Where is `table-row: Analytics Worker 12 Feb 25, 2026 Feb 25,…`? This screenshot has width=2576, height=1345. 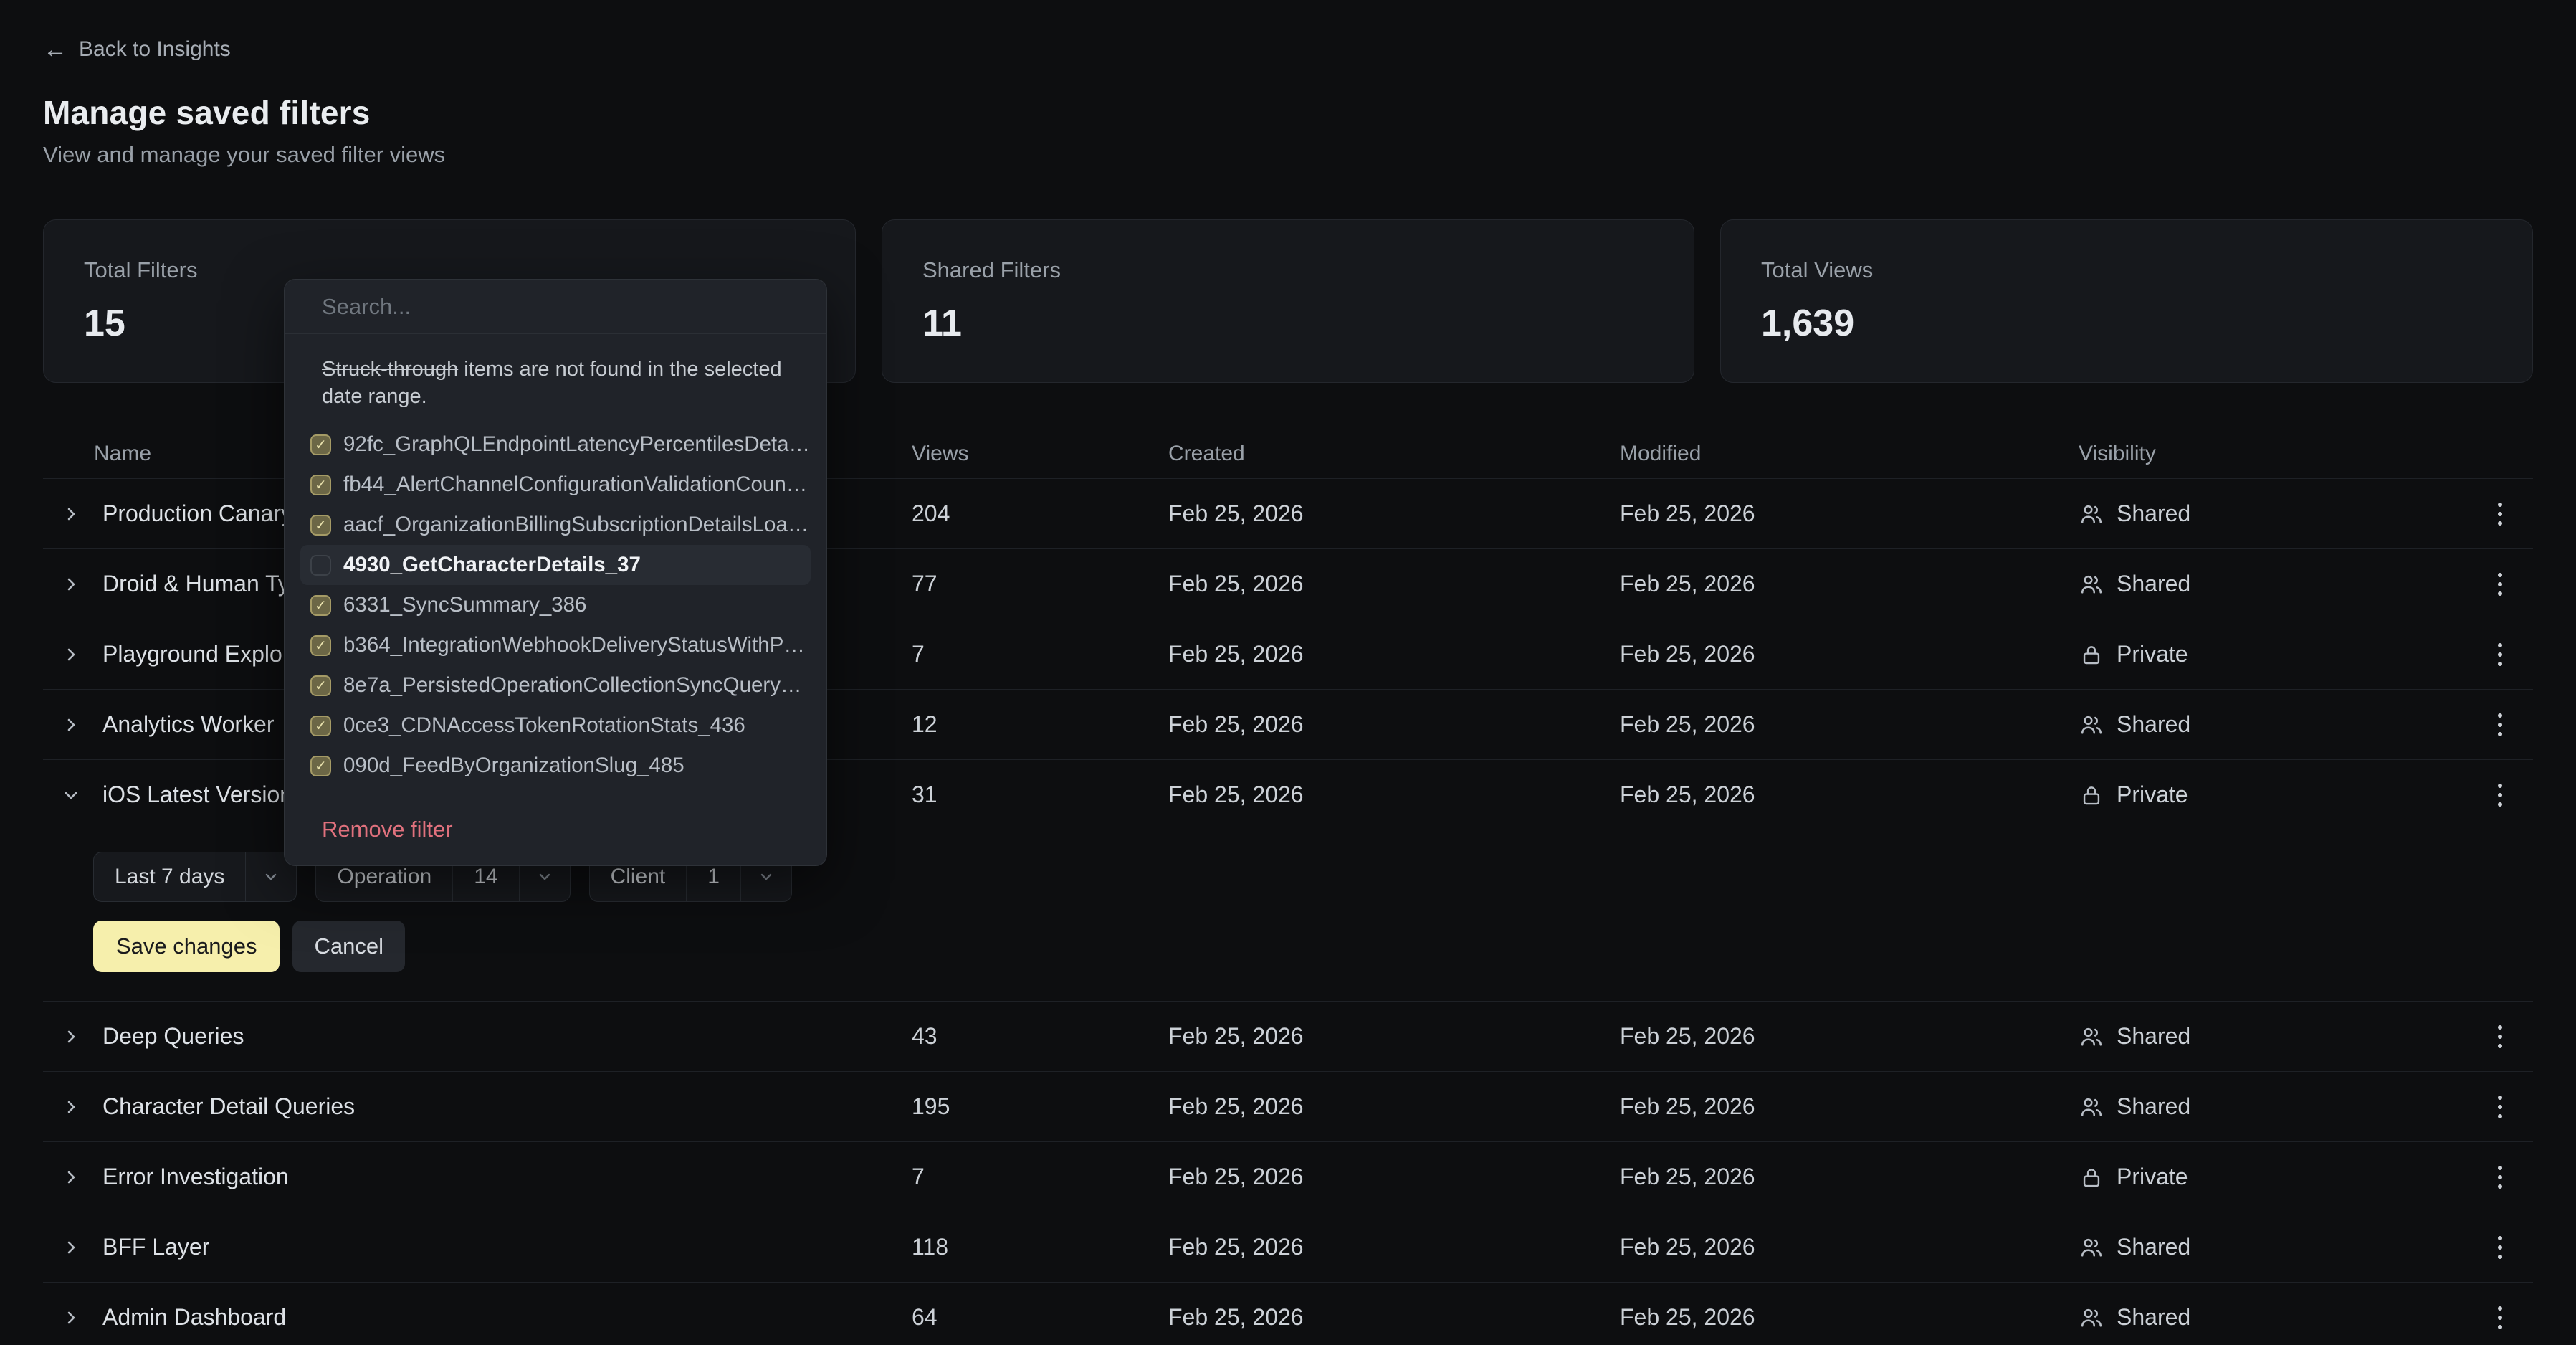 table-row: Analytics Worker 12 Feb 25, 2026 Feb 25,… is located at coordinates (1288, 725).